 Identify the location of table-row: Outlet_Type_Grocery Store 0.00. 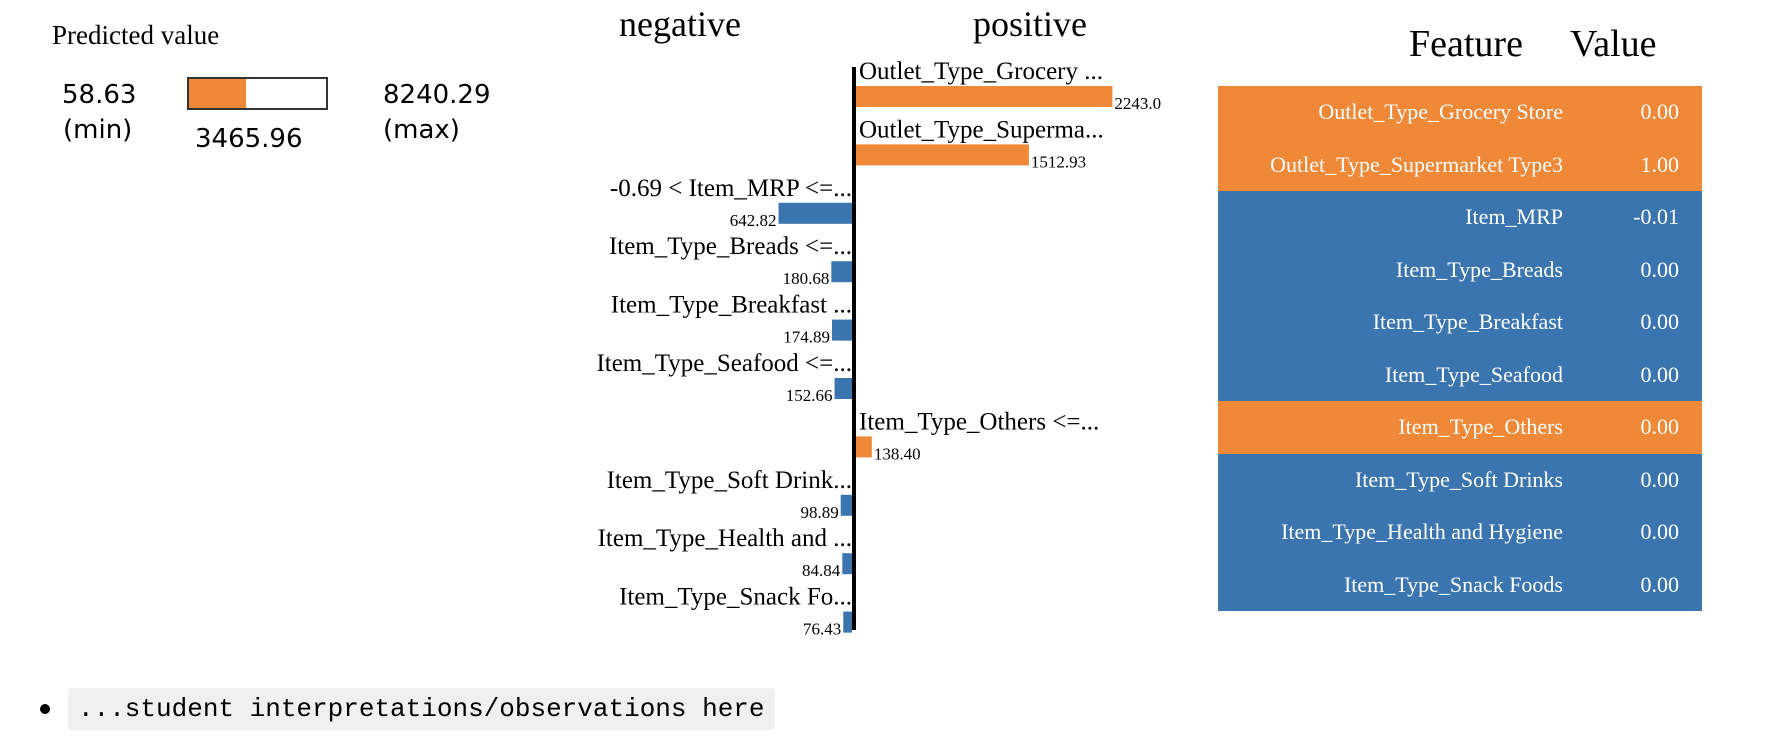
(1460, 112).